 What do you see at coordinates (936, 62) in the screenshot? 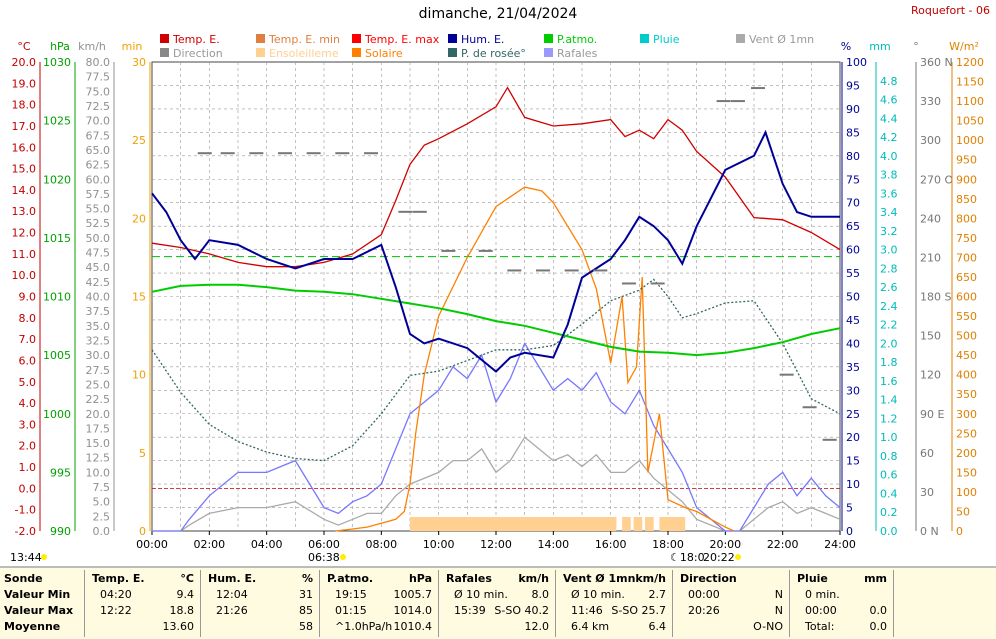
I see `axis-direction-tick: 360 N` at bounding box center [936, 62].